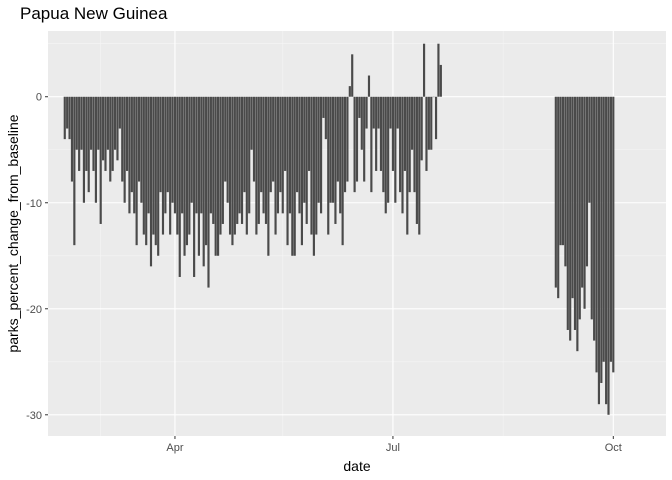 Image resolution: width=672 pixels, height=480 pixels. Describe the element at coordinates (613, 448) in the screenshot. I see `x-tick-label: Oct` at that location.